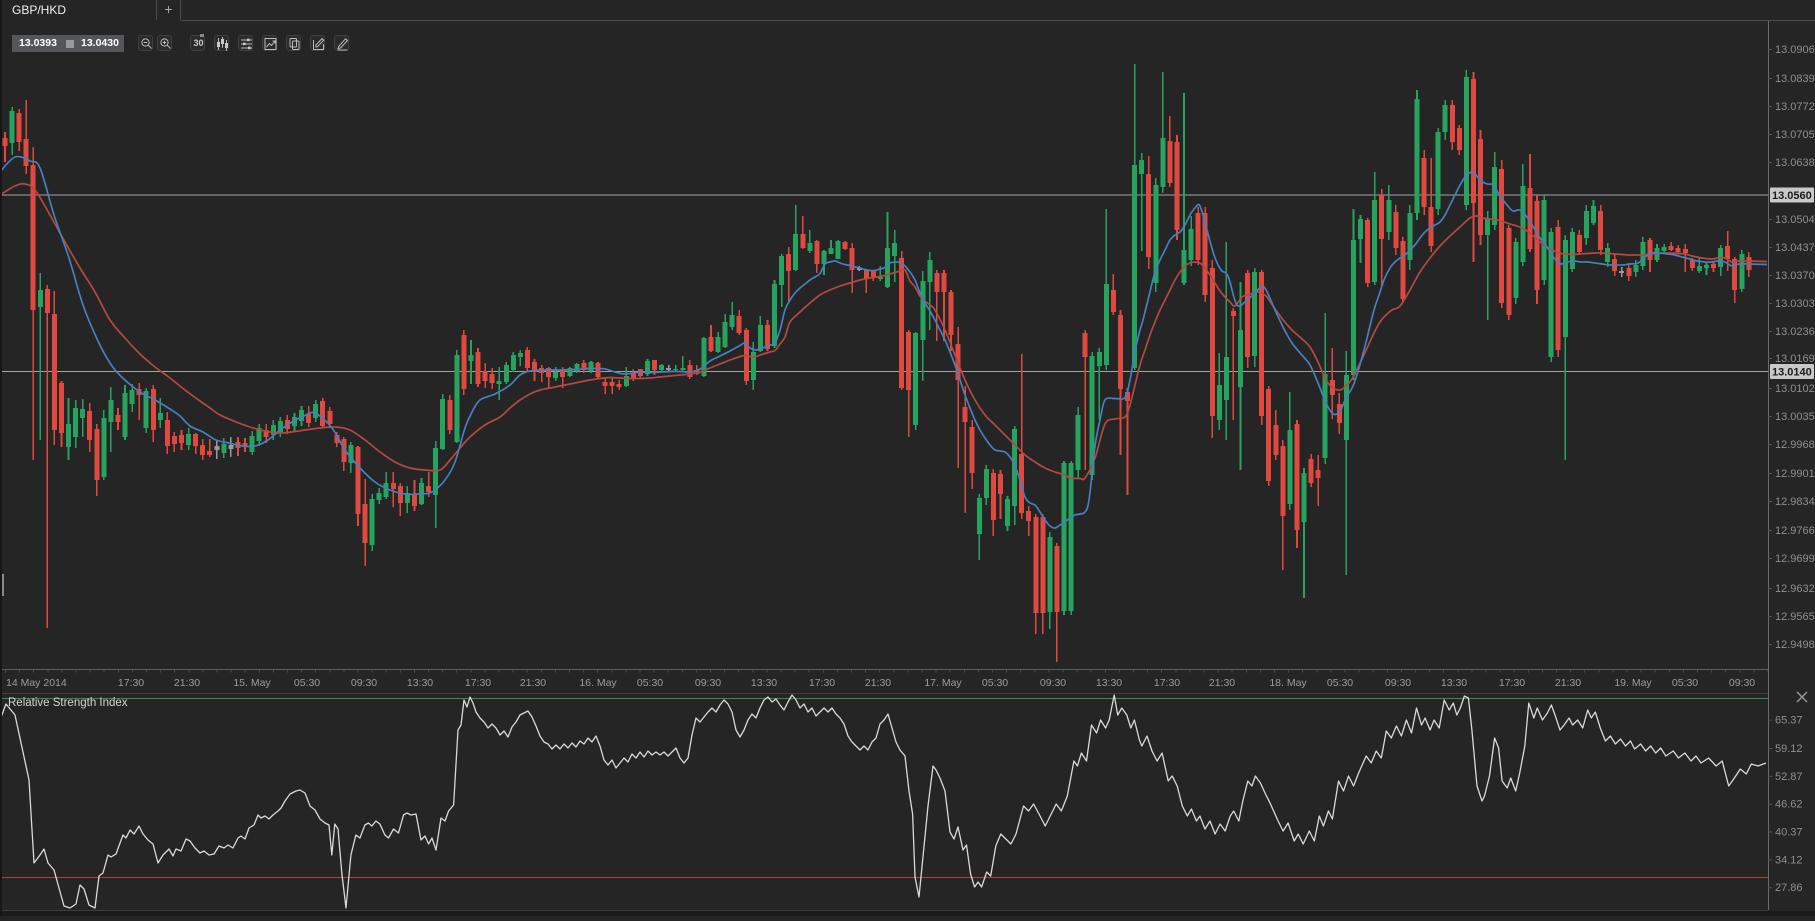  What do you see at coordinates (36, 683) in the screenshot?
I see `svg-text: 14 May 2014` at bounding box center [36, 683].